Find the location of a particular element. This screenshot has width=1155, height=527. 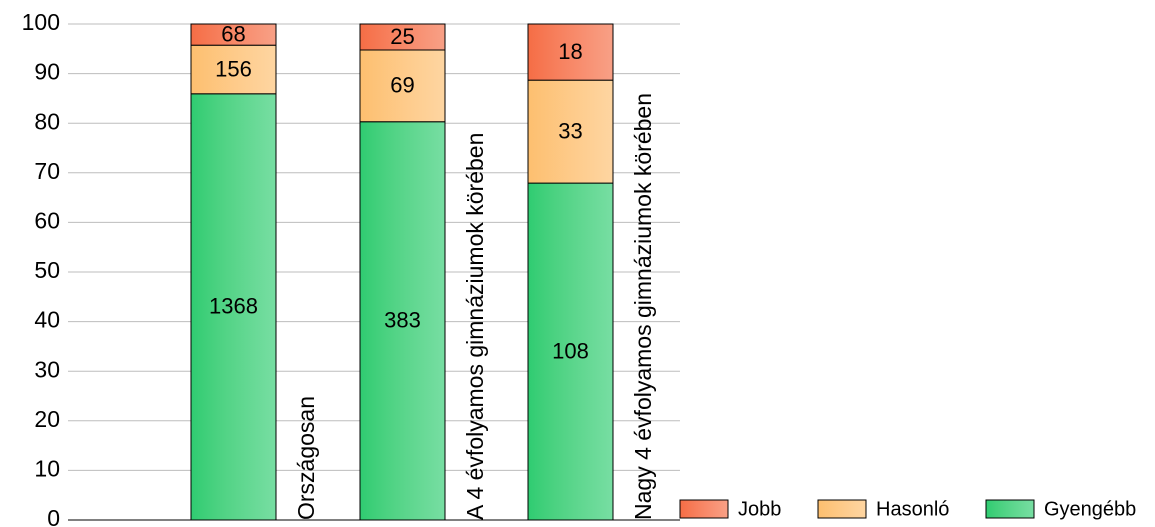

x-tick-label: Nagy 4 évfolyamos gimnáziumok körében is located at coordinates (643, 306).